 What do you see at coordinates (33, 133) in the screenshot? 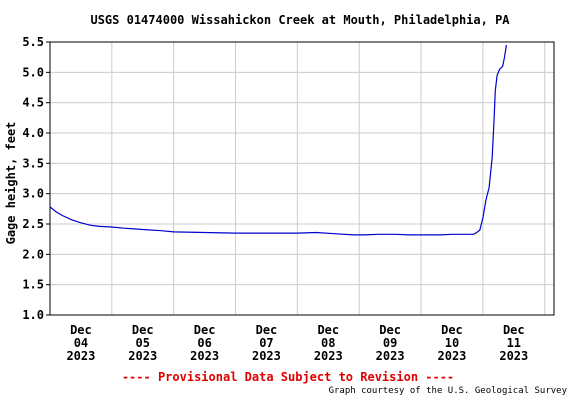
I see `y-tick-label: 4.0` at bounding box center [33, 133].